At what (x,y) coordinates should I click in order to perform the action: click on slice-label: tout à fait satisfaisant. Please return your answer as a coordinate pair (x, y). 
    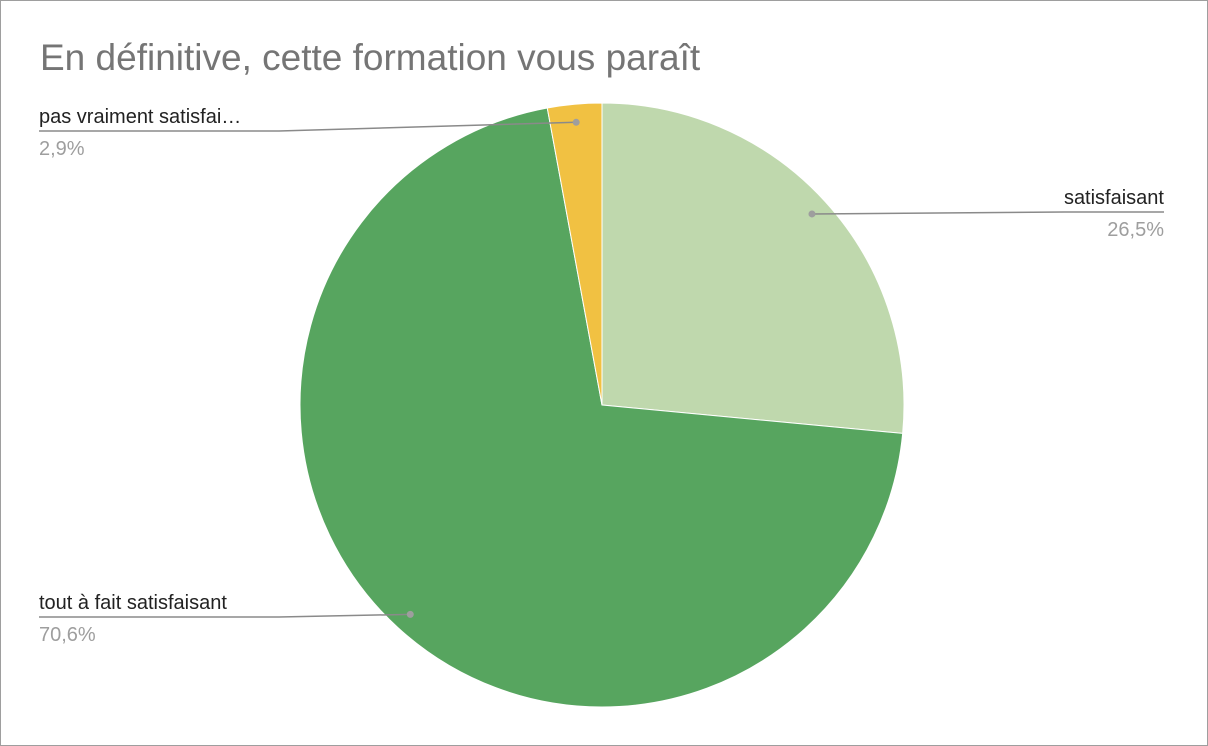
    Looking at the image, I should click on (133, 603).